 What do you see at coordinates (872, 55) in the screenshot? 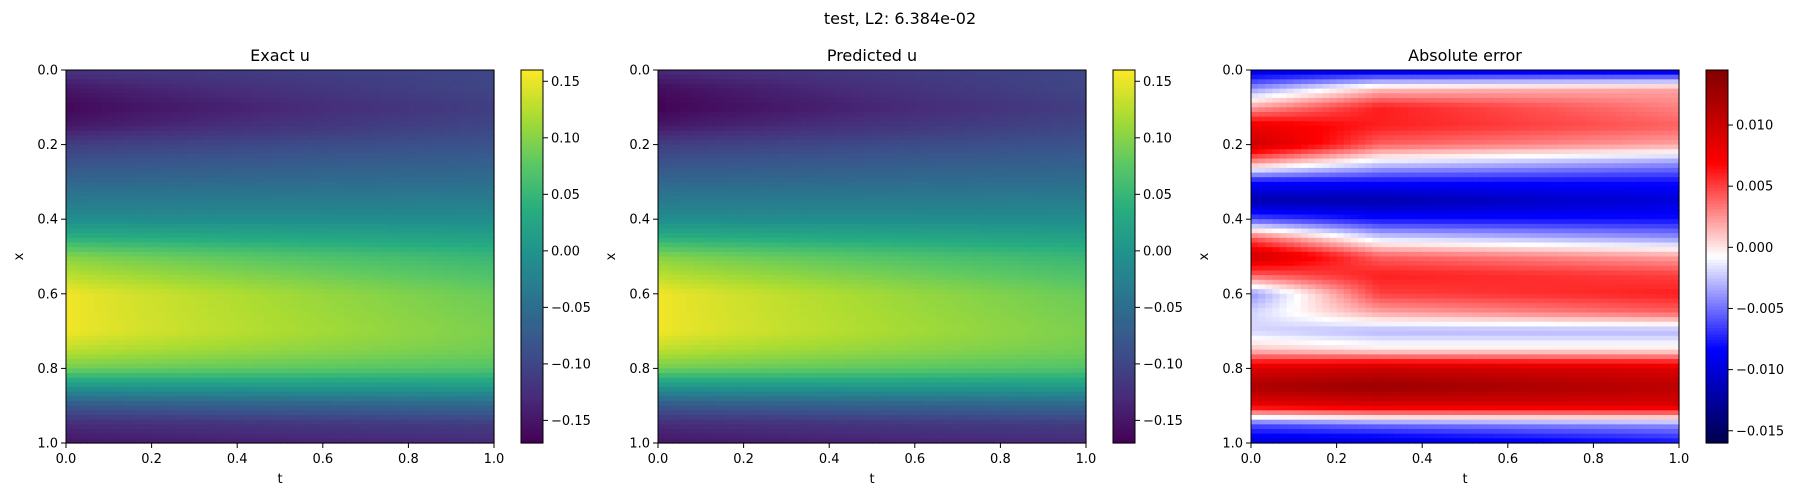
I see `panel-title: Predicted u` at bounding box center [872, 55].